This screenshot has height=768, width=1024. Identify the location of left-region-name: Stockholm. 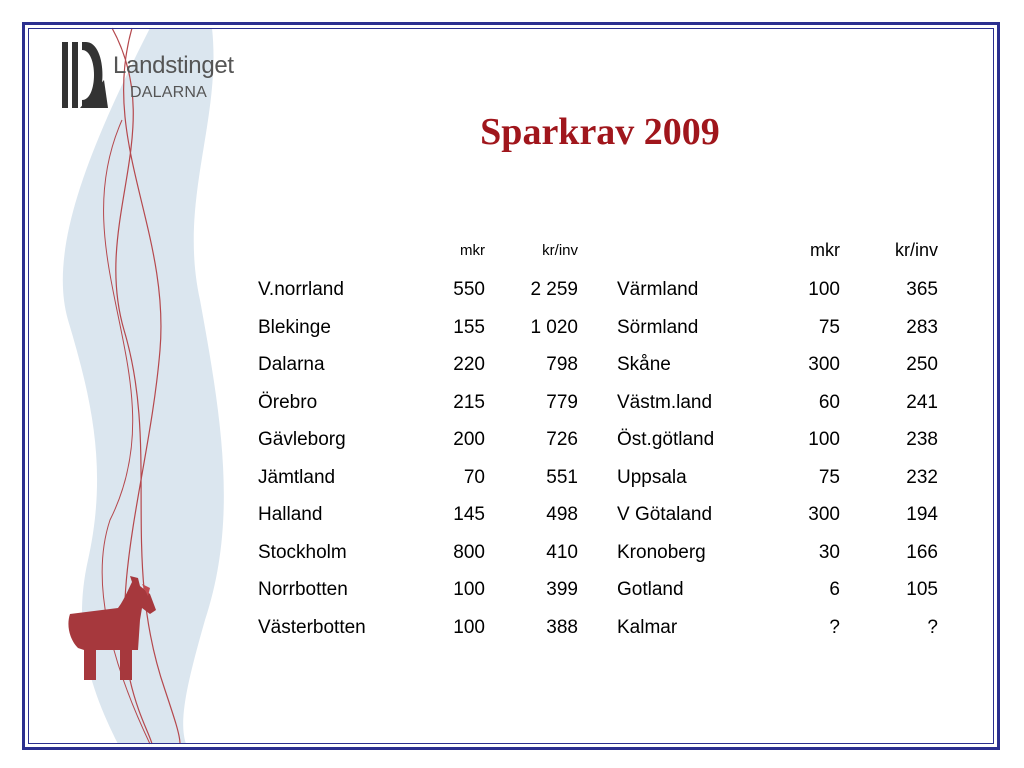
(302, 552).